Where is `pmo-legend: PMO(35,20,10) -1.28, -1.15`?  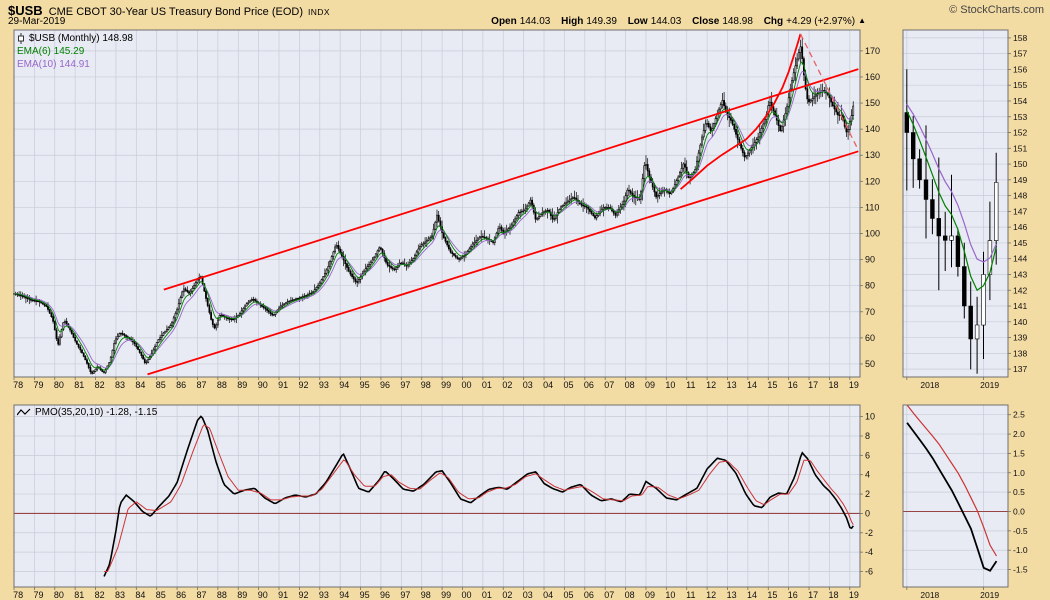 pmo-legend: PMO(35,20,10) -1.28, -1.15 is located at coordinates (87, 412).